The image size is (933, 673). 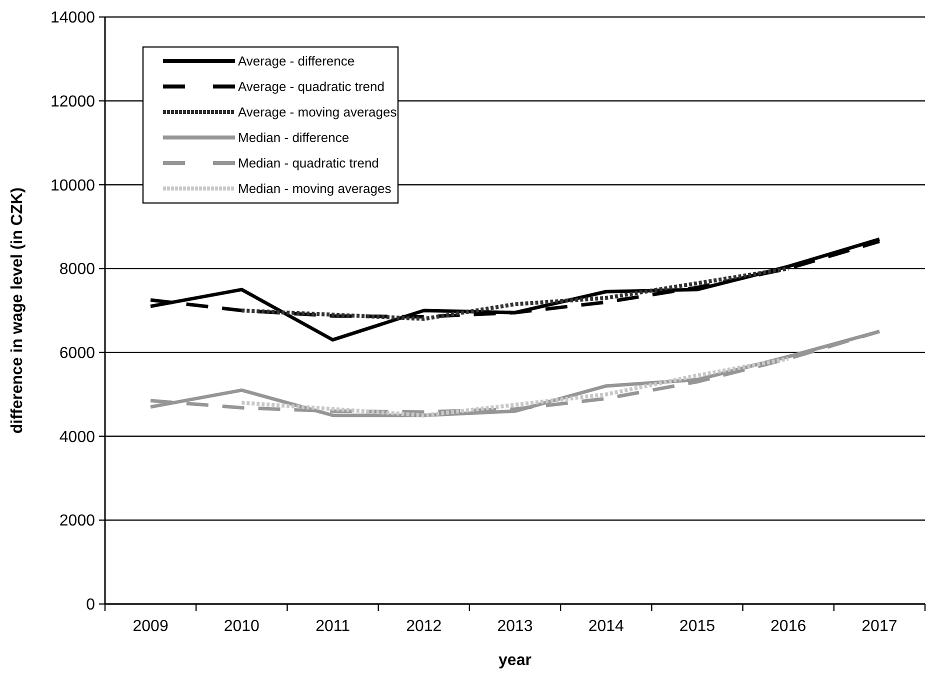 What do you see at coordinates (73, 185) in the screenshot?
I see `y-tick-label: 10000` at bounding box center [73, 185].